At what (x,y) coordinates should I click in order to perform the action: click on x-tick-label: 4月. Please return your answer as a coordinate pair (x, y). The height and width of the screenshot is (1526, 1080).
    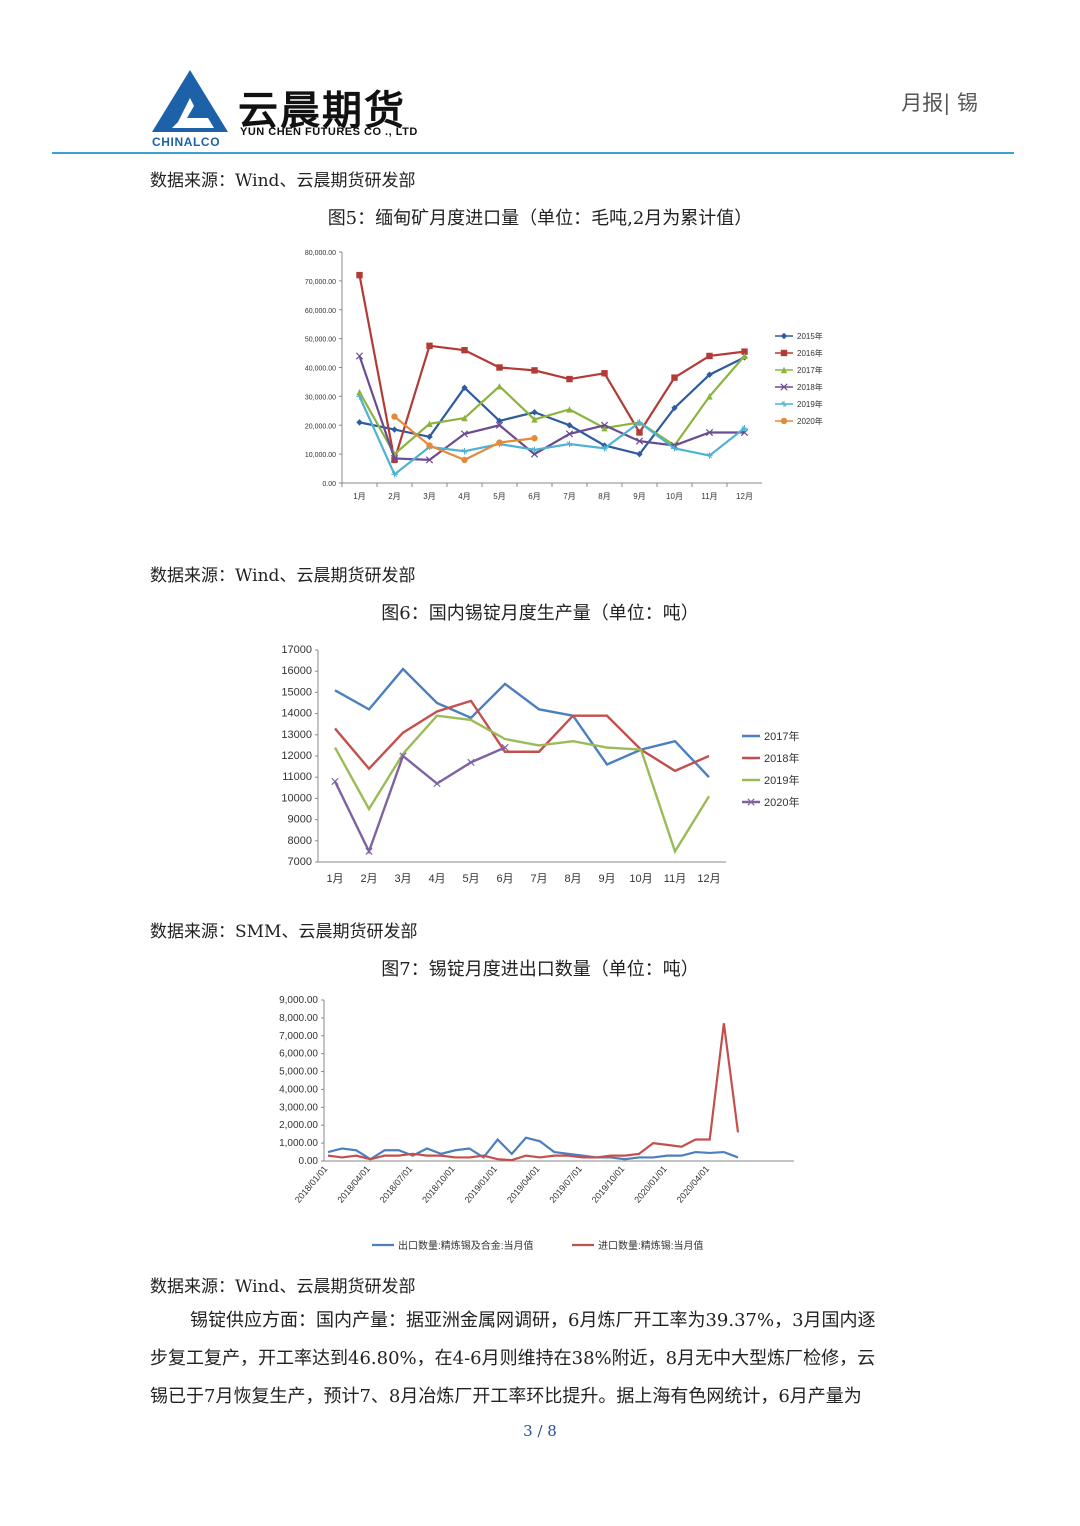
    Looking at the image, I should click on (464, 496).